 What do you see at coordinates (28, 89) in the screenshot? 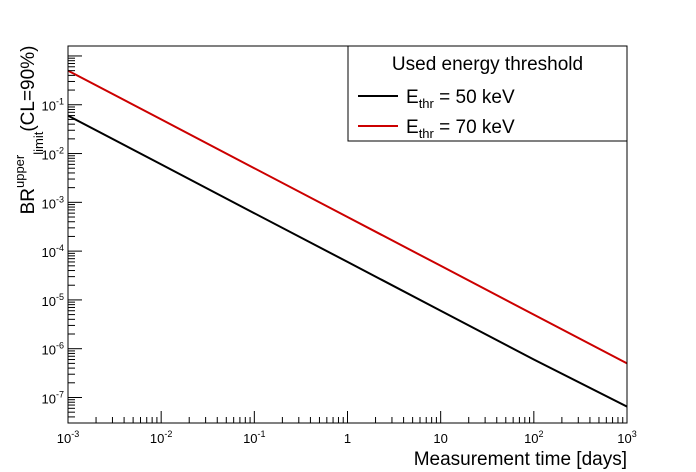
I see `y-axis-title-suffix: (CL=90%)` at bounding box center [28, 89].